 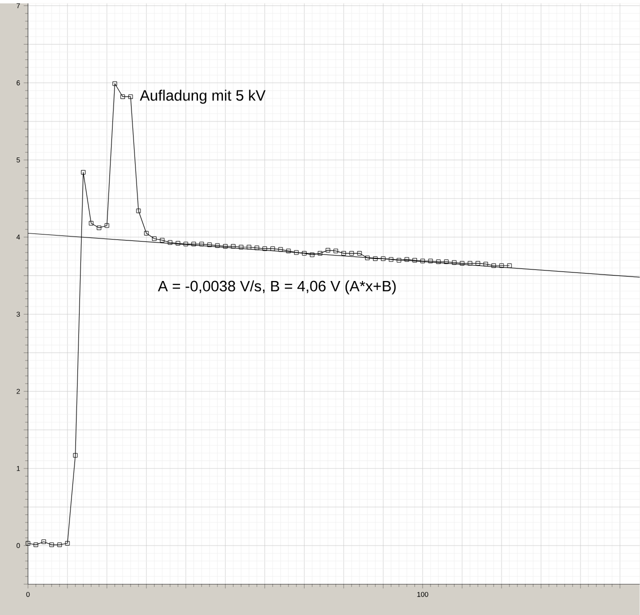 I want to click on annotation: A = -0,0038 V/s, B = 4,06 V (A*x+B), so click(x=277, y=287).